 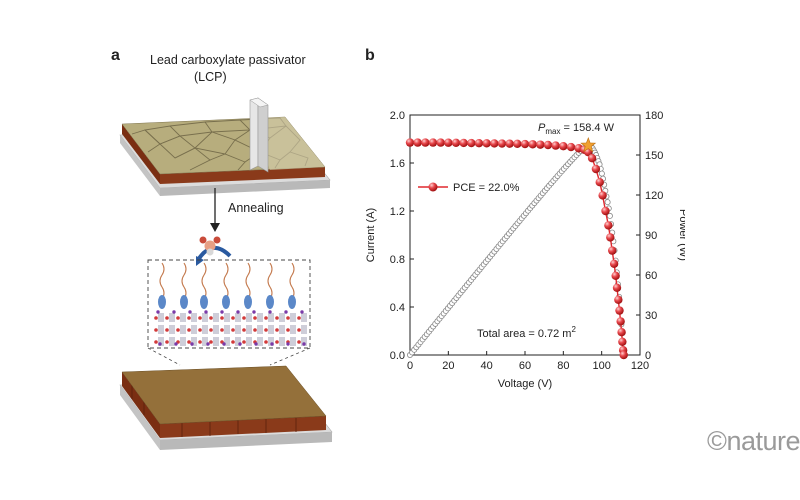 What do you see at coordinates (229, 356) in the screenshot?
I see `zoom-guide-lines` at bounding box center [229, 356].